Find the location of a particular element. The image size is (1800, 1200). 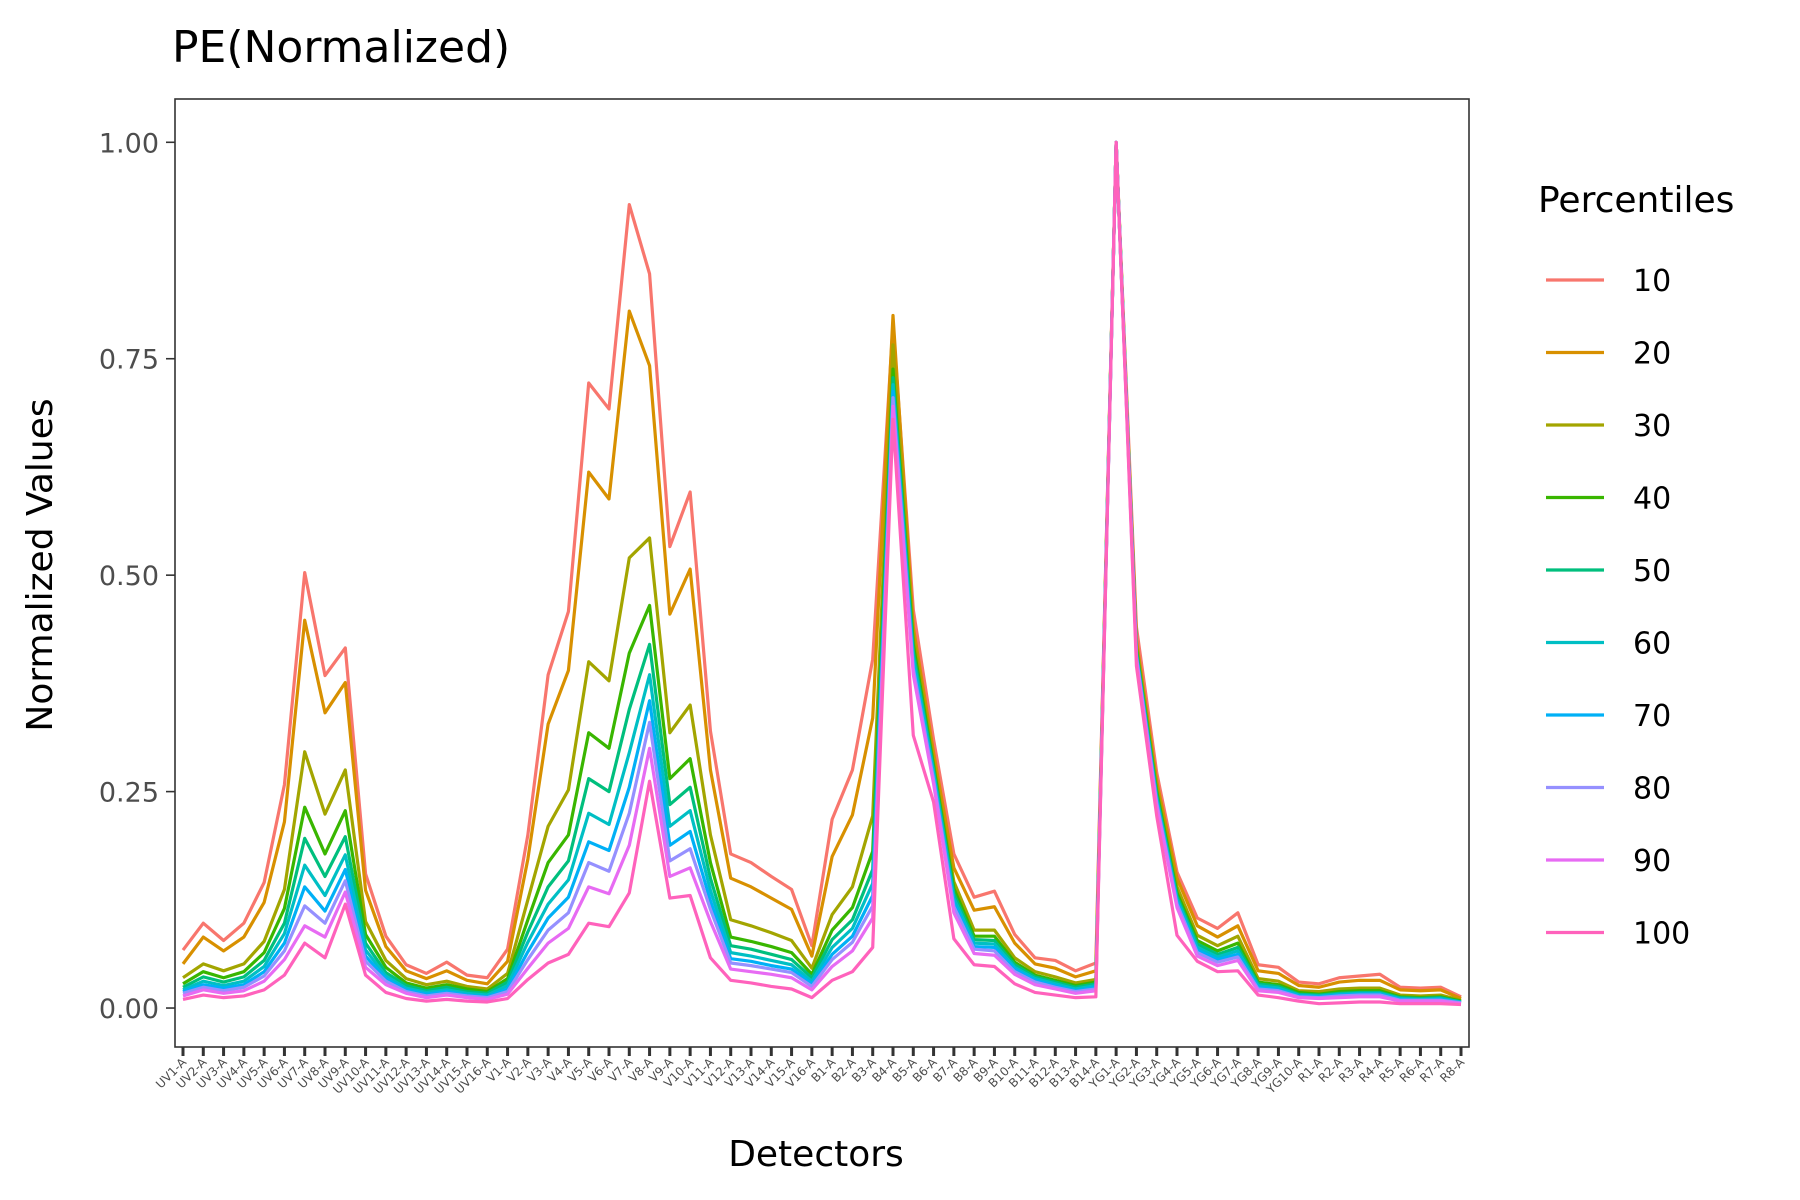

legend-label-70: 70 is located at coordinates (1652, 716).